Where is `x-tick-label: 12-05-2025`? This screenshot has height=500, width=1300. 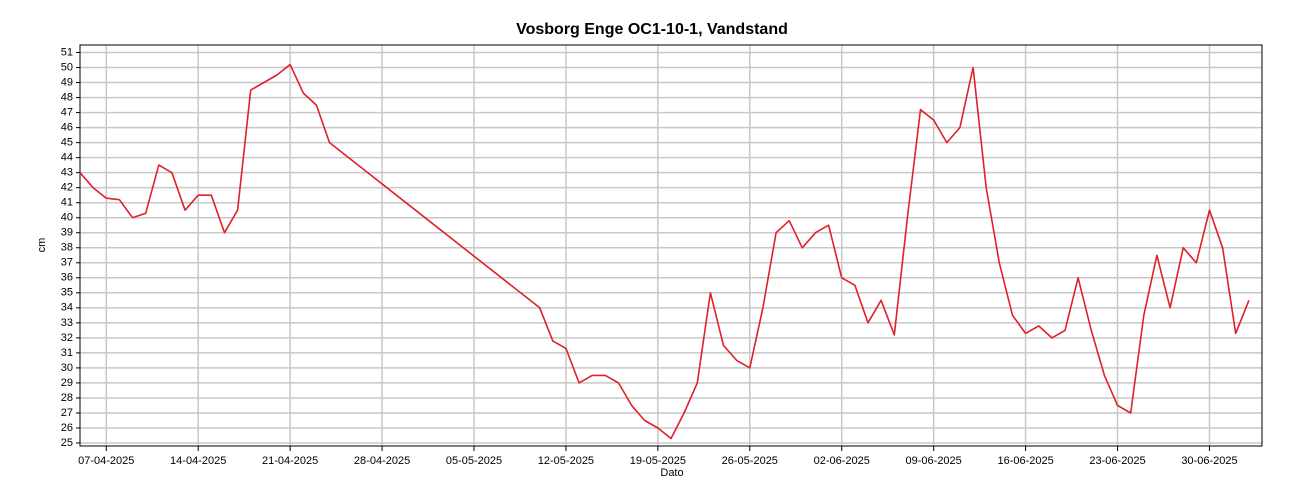 x-tick-label: 12-05-2025 is located at coordinates (566, 461).